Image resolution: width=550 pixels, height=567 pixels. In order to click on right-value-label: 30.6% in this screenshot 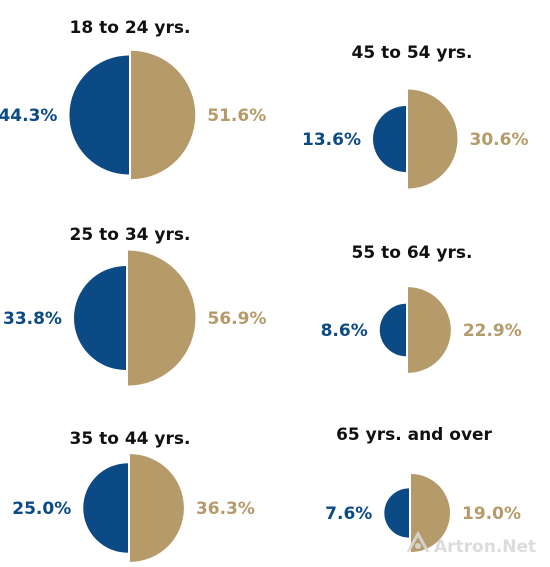, I will do `click(499, 140)`.